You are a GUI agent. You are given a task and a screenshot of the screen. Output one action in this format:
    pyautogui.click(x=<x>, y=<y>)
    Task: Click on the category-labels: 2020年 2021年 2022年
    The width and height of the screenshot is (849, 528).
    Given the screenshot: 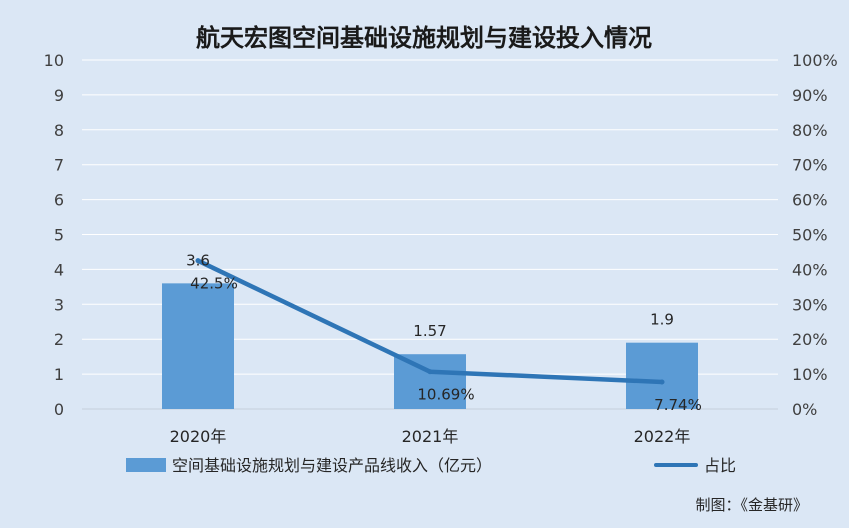 What is the action you would take?
    pyautogui.click(x=430, y=436)
    